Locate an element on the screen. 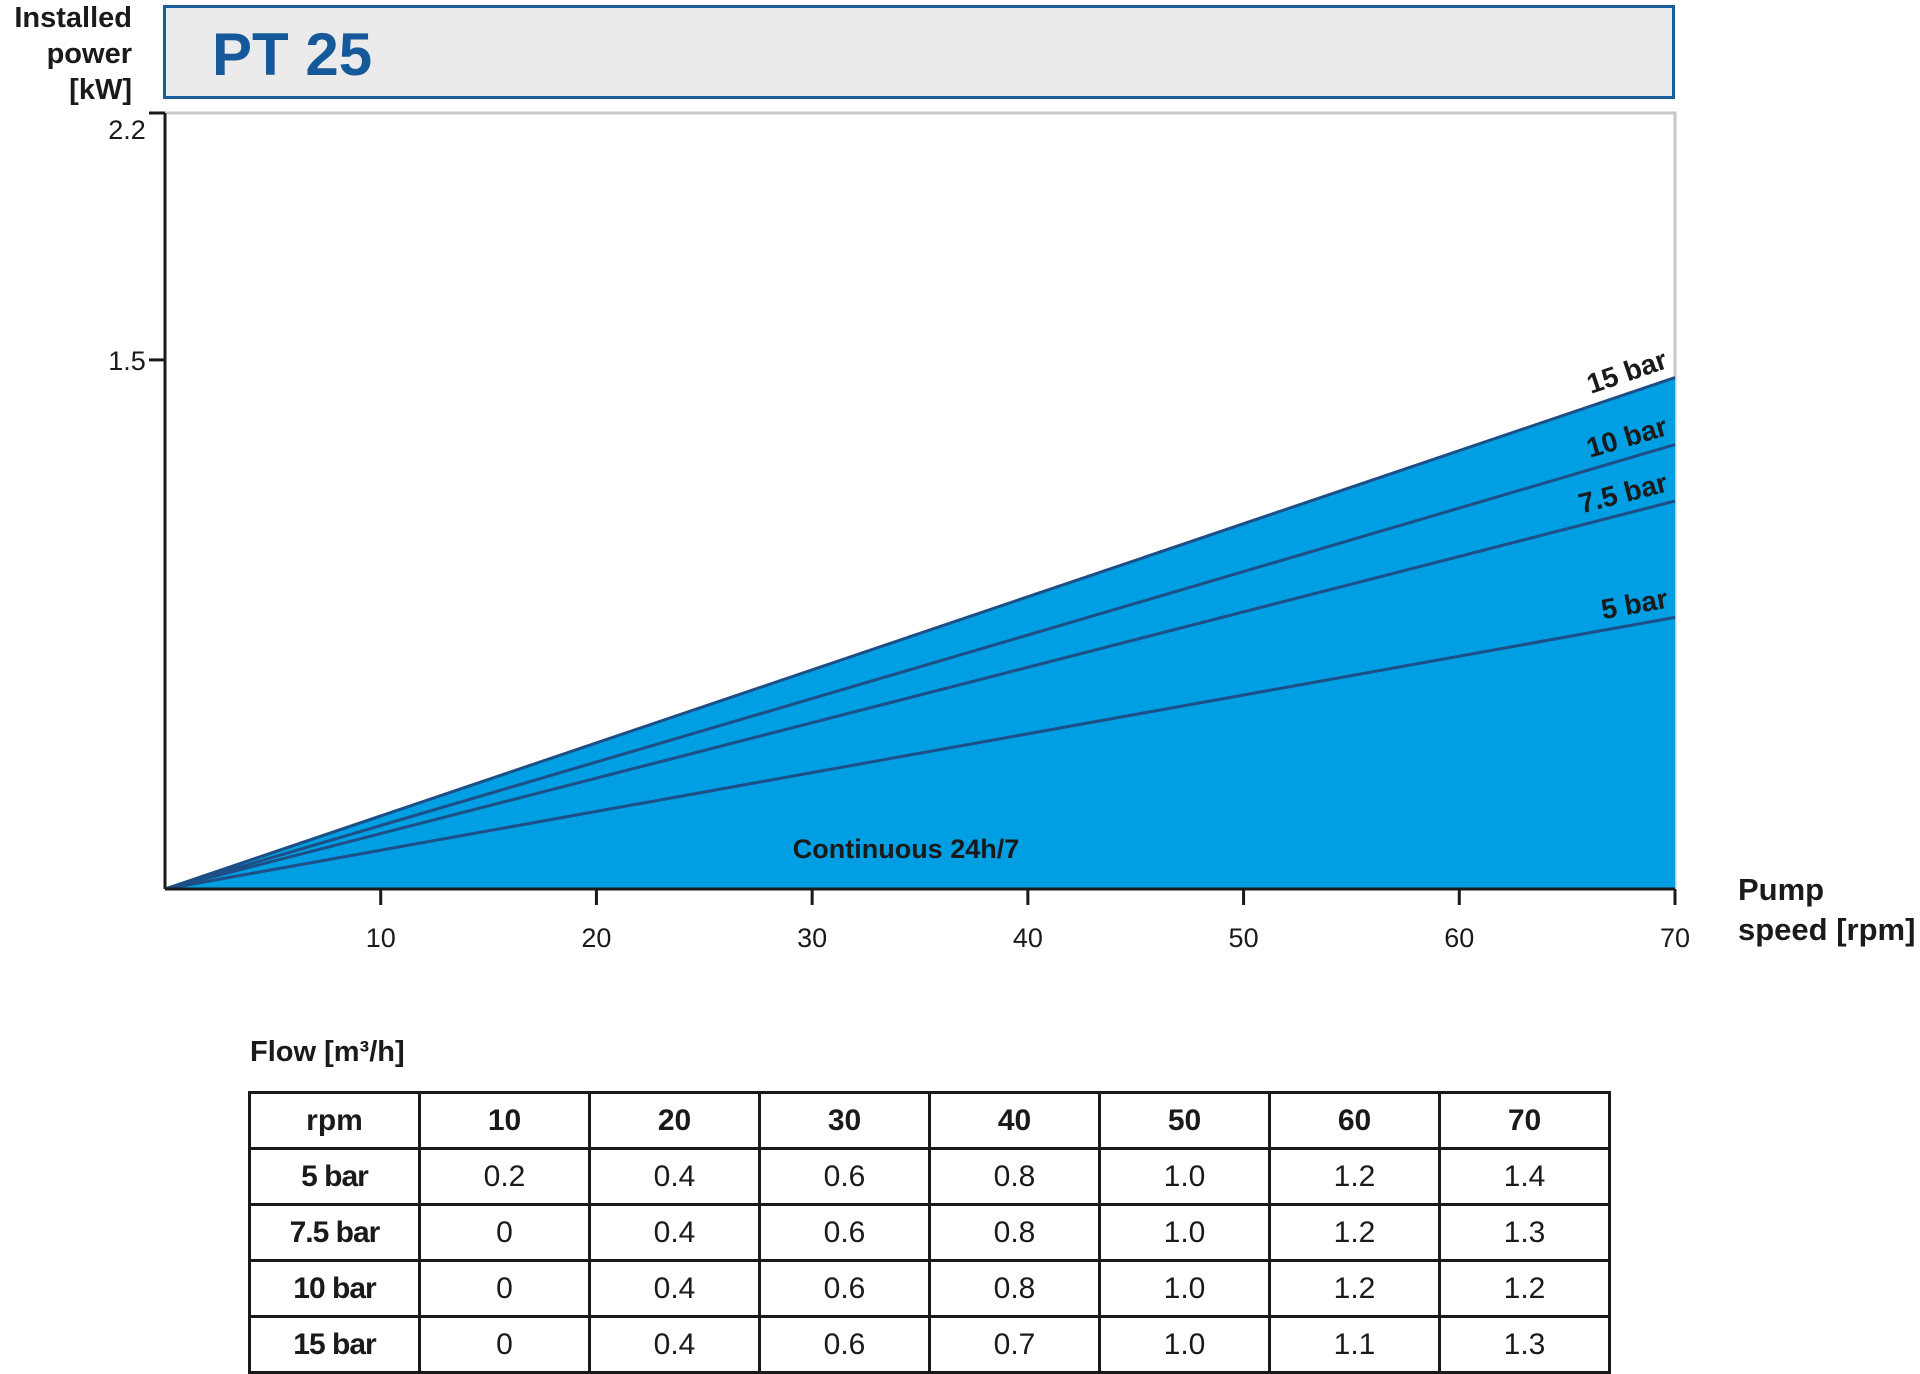  x-tick-label: 20 is located at coordinates (596, 938).